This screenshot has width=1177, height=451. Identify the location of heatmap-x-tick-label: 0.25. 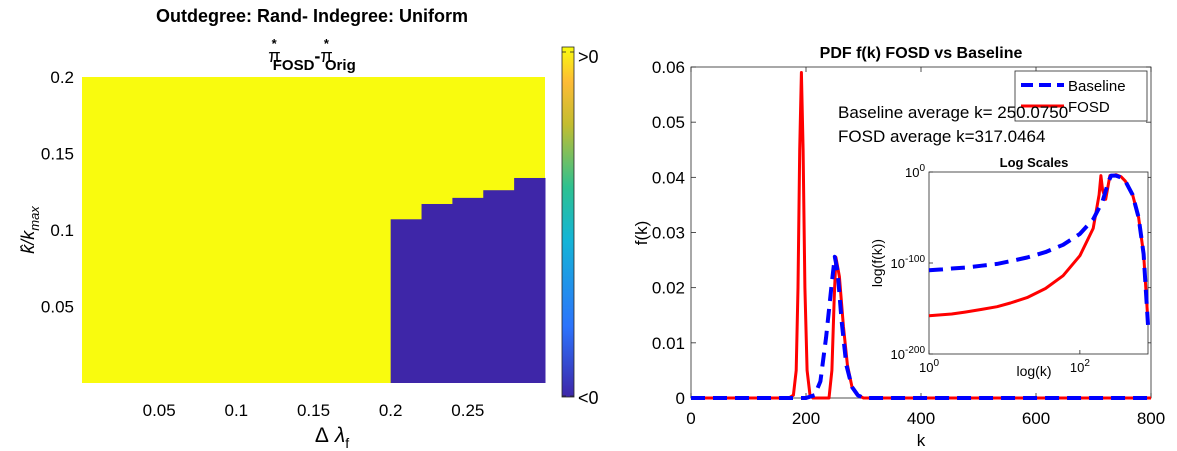
(467, 410).